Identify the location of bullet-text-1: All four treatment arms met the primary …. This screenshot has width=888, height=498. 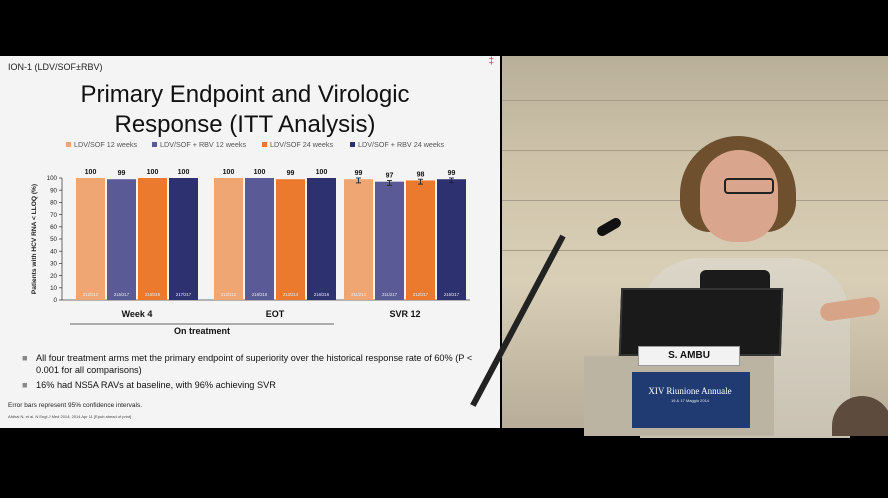
(254, 364).